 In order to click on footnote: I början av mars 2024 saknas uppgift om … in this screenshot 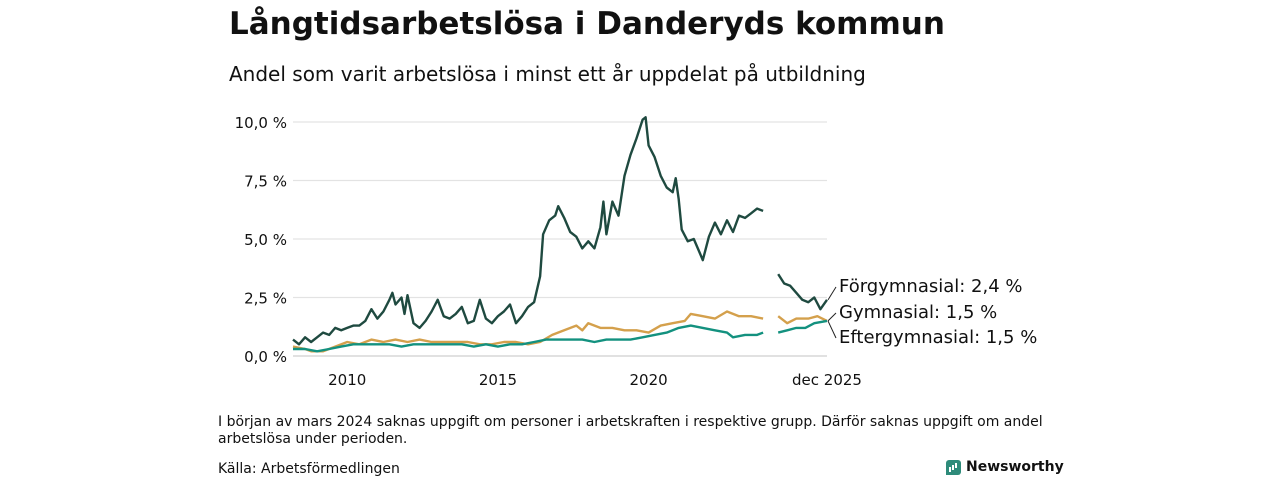, I will do `click(630, 430)`.